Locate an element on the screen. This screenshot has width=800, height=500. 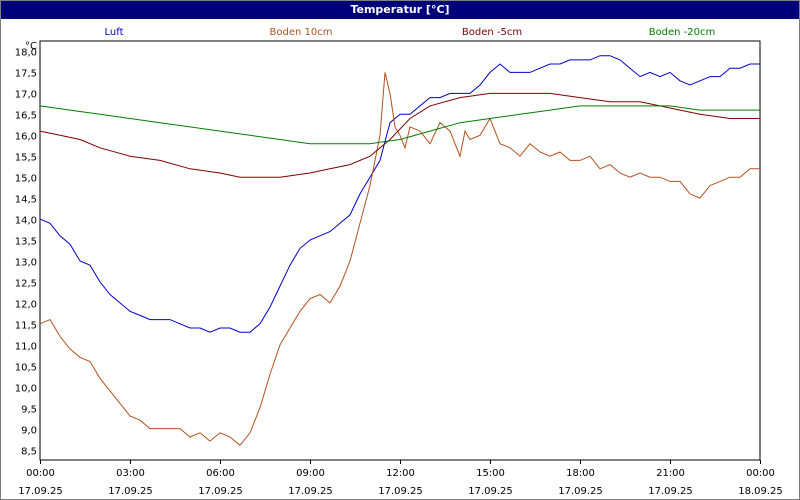
y-tick-label: 10,5 is located at coordinates (26, 368).